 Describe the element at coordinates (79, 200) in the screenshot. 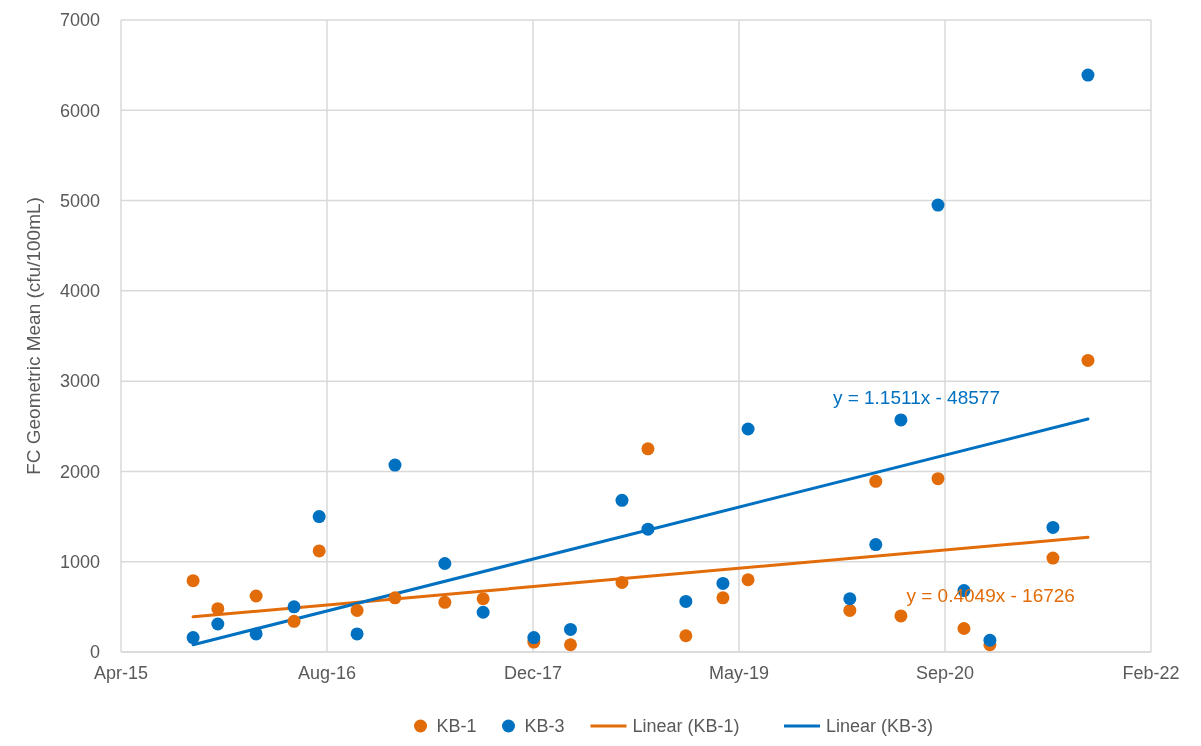

I see `y-tick-label: 5000` at that location.